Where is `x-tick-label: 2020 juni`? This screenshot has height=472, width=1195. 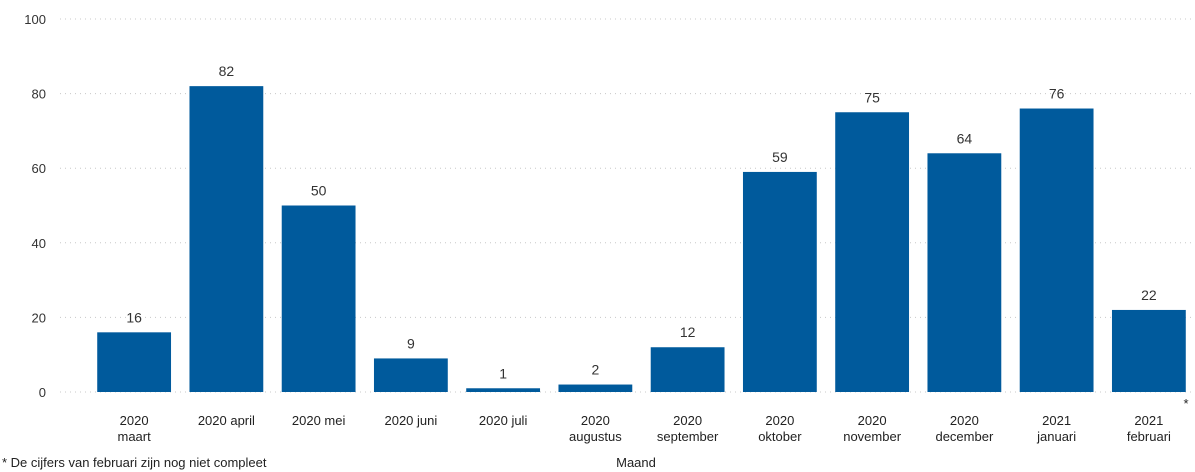 x-tick-label: 2020 juni is located at coordinates (410, 420).